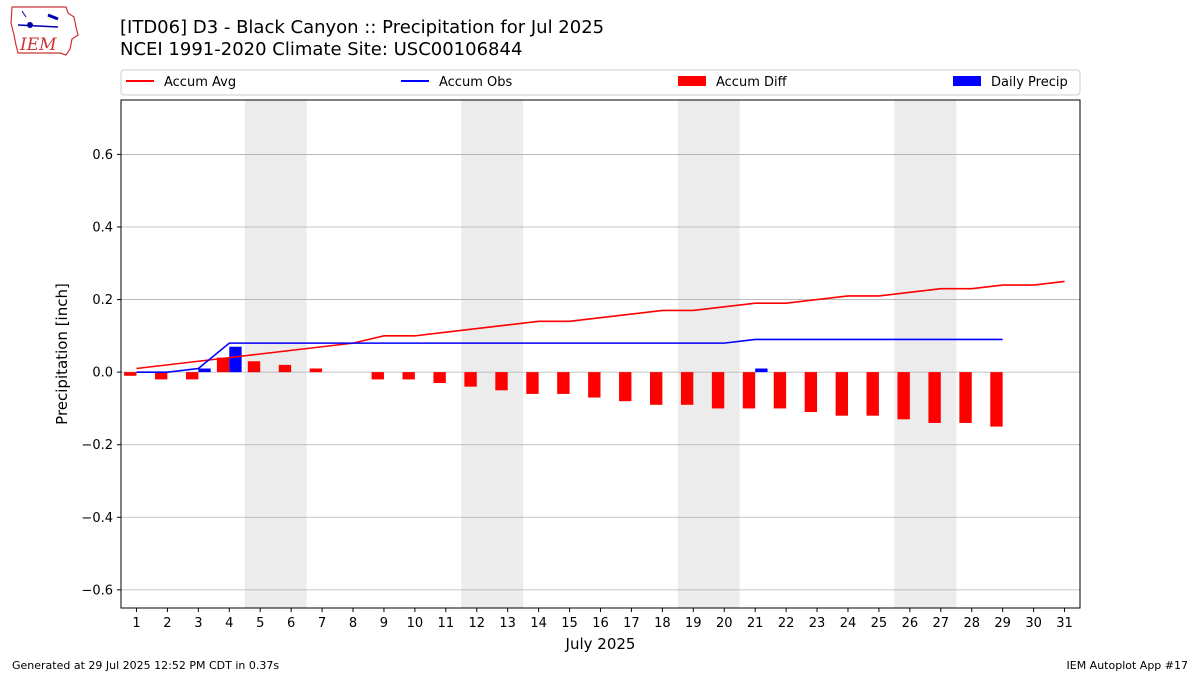 Image resolution: width=1200 pixels, height=675 pixels. I want to click on x-axis-label: July 2025, so click(600, 644).